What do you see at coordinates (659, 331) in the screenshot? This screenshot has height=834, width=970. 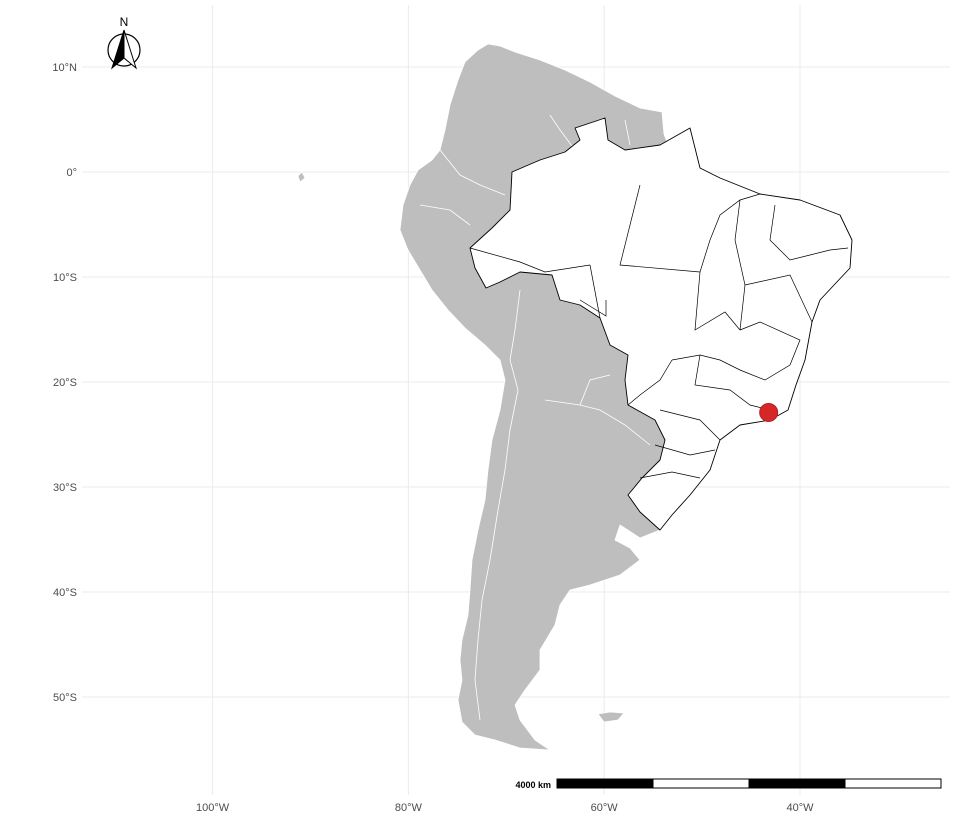 I see `brazil-state-boundaries` at bounding box center [659, 331].